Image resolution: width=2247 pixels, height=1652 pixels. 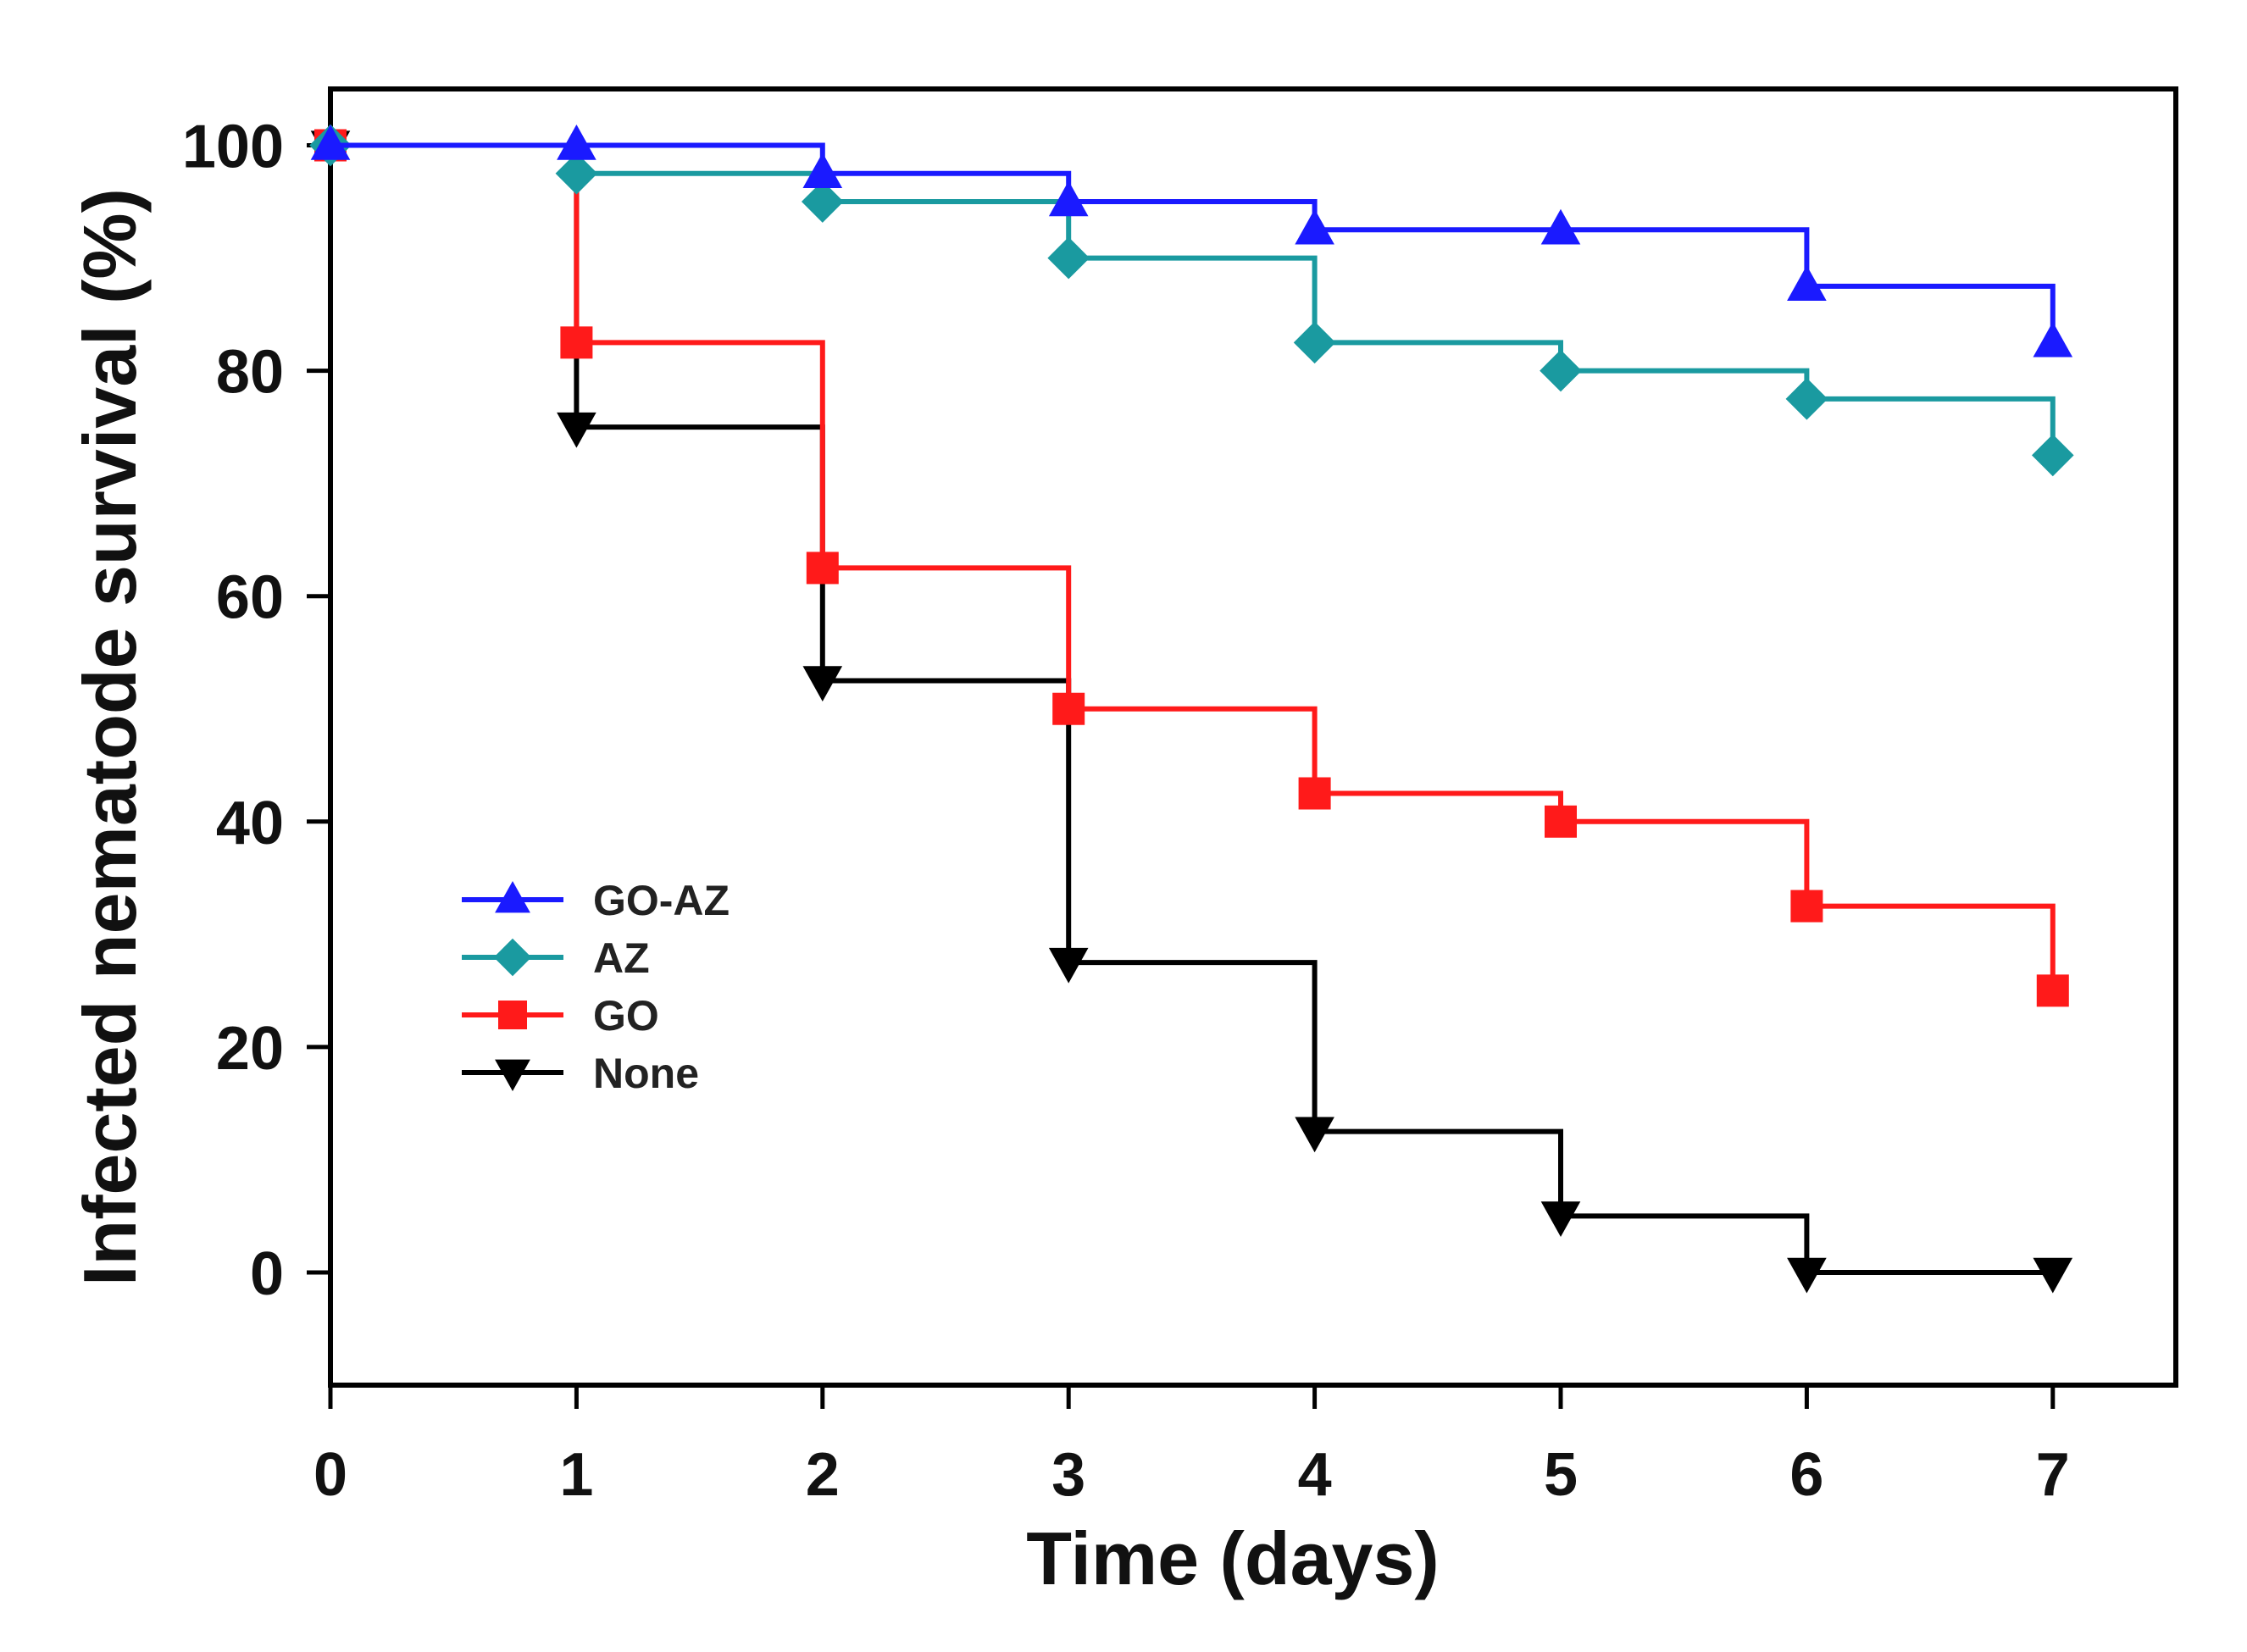 What do you see at coordinates (626, 1015) in the screenshot?
I see `legend-label: GO` at bounding box center [626, 1015].